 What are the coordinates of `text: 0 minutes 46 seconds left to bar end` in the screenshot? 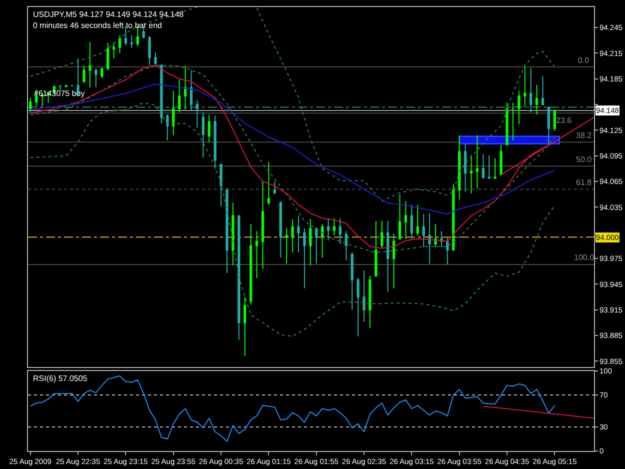 It's located at (97, 25).